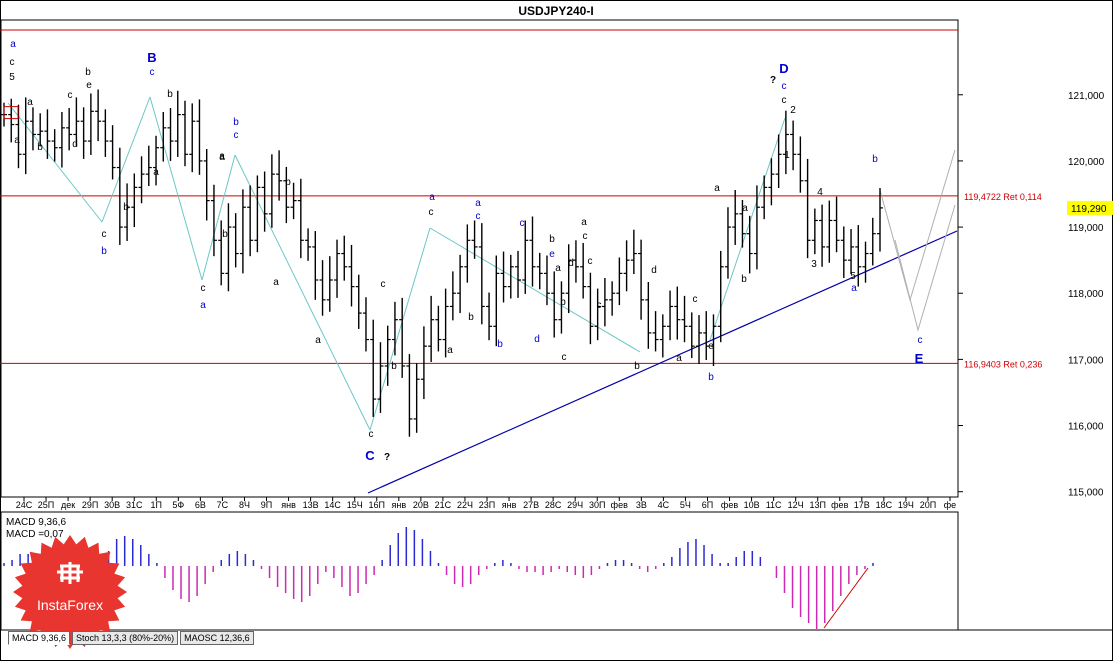 This screenshot has height=661, width=1113. Describe the element at coordinates (1086, 294) in the screenshot. I see `y-tick-label: 118,000` at that location.